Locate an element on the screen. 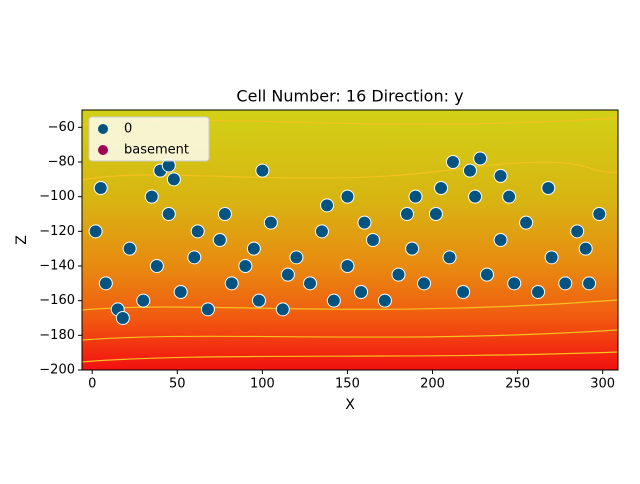 The image size is (640, 484). y-axis-label: Z is located at coordinates (22, 240).